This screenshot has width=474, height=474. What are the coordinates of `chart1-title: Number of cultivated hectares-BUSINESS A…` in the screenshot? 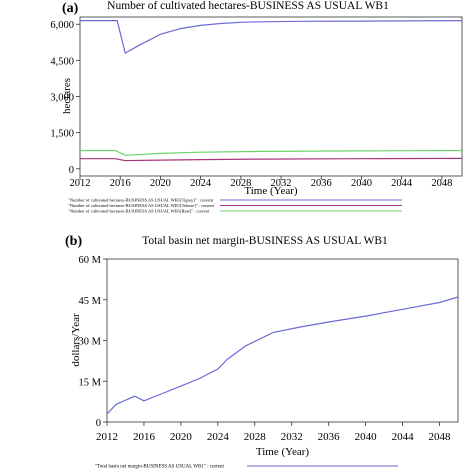 It's located at (248, 6).